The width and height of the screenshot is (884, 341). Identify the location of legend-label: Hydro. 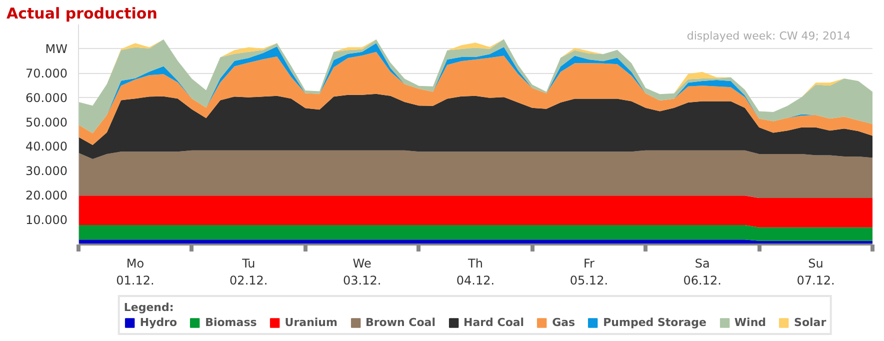
(159, 322).